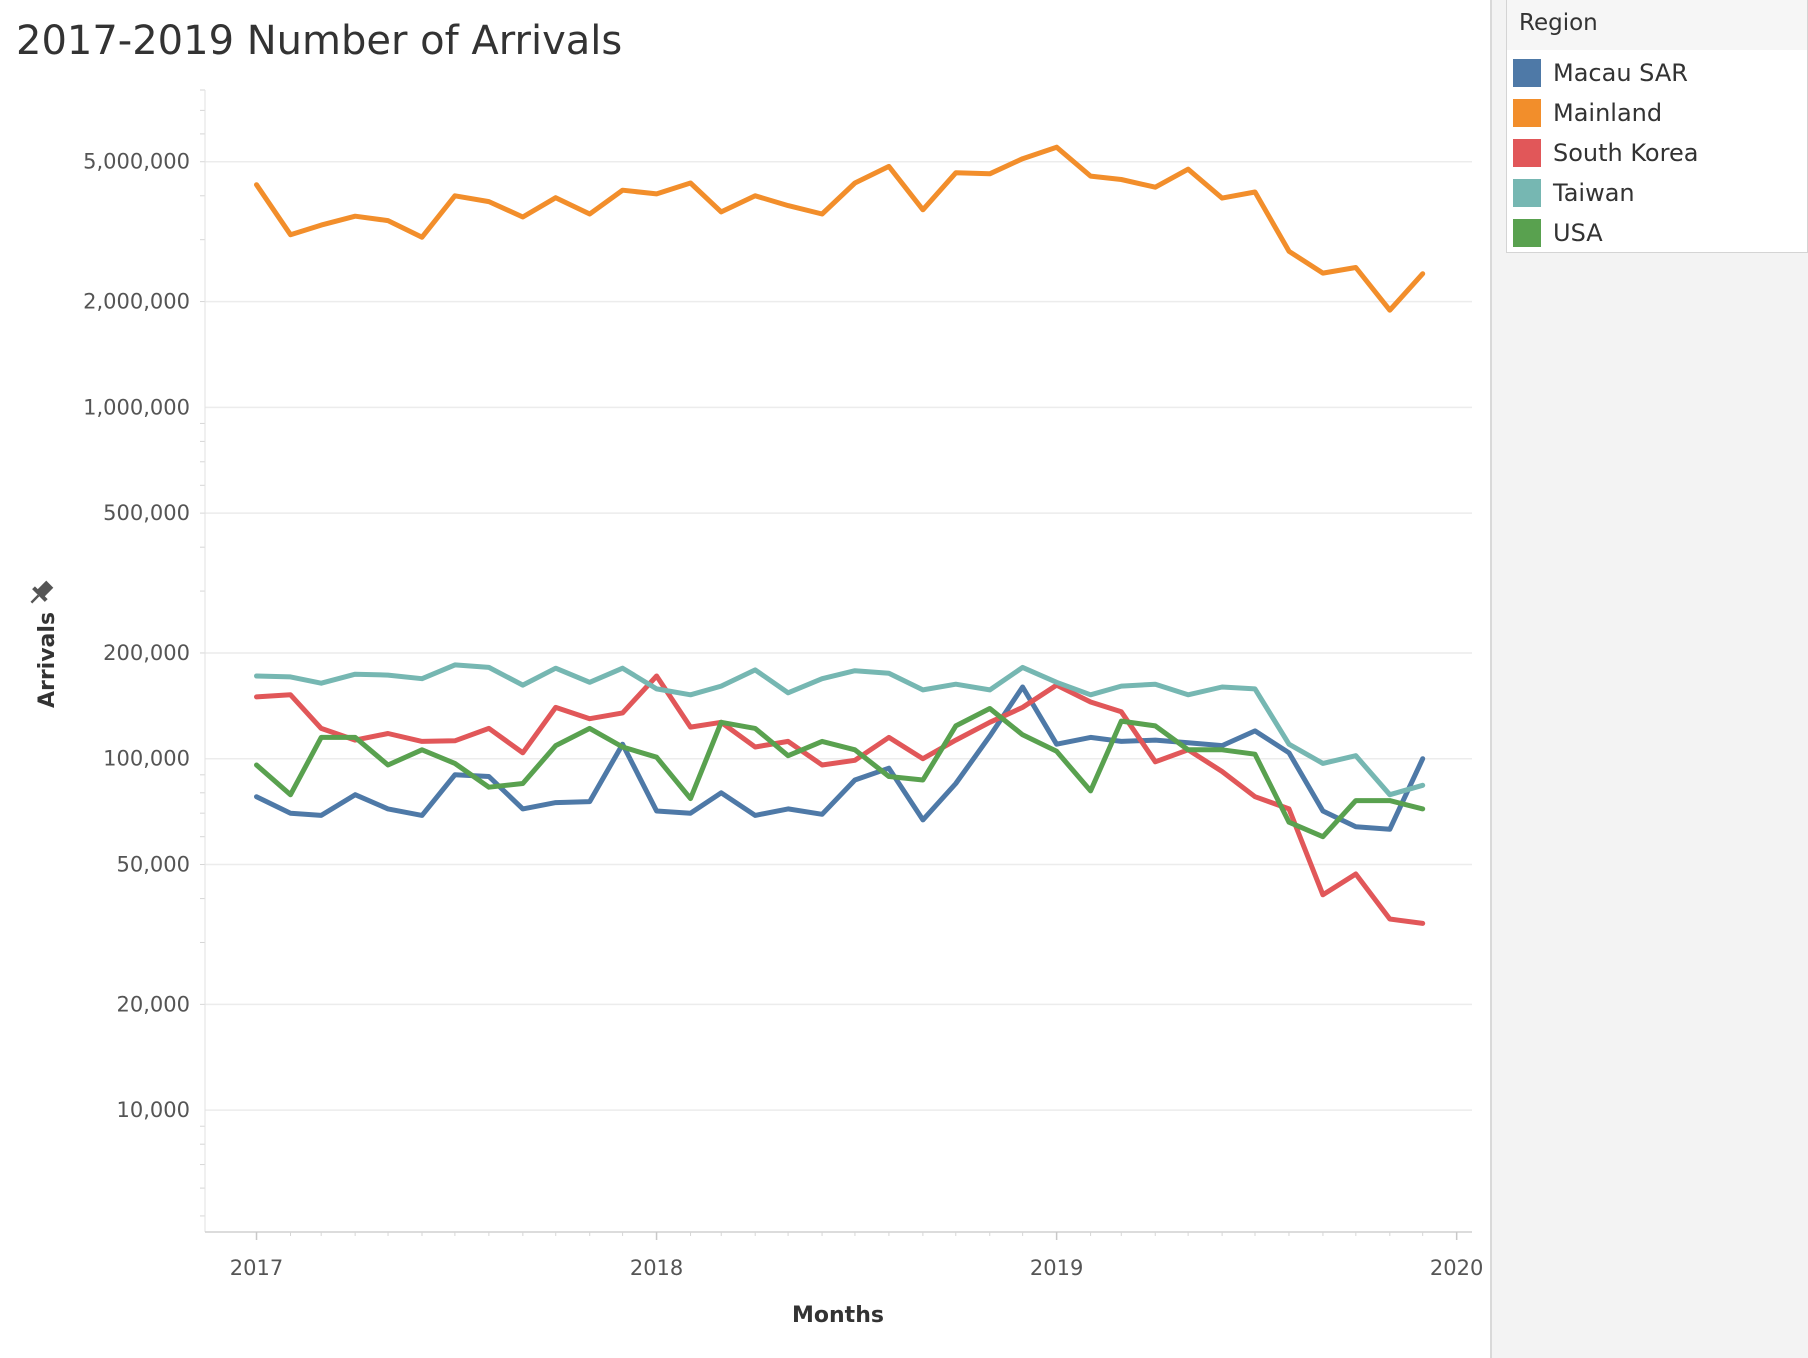  Describe the element at coordinates (1620, 73) in the screenshot. I see `legend-label: Macau SAR` at that location.